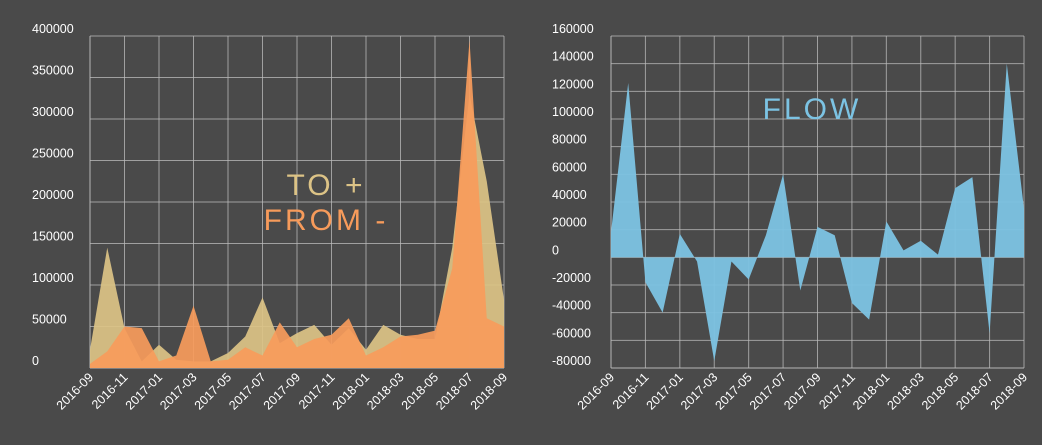  Describe the element at coordinates (53, 237) in the screenshot. I see `y-tick-label: 150000` at that location.